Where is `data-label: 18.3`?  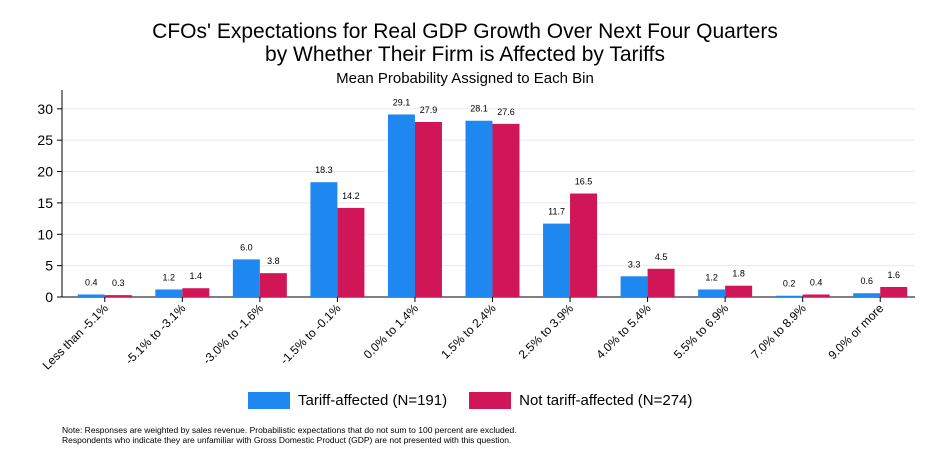
data-label: 18.3 is located at coordinates (324, 170).